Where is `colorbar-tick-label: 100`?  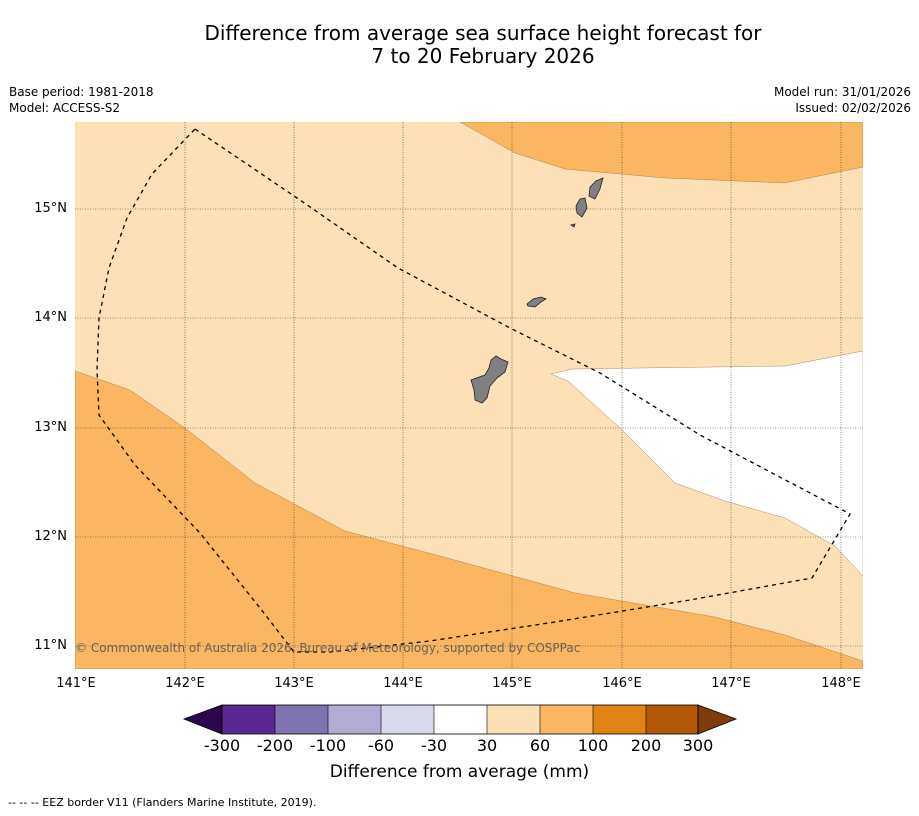 colorbar-tick-label: 100 is located at coordinates (593, 745).